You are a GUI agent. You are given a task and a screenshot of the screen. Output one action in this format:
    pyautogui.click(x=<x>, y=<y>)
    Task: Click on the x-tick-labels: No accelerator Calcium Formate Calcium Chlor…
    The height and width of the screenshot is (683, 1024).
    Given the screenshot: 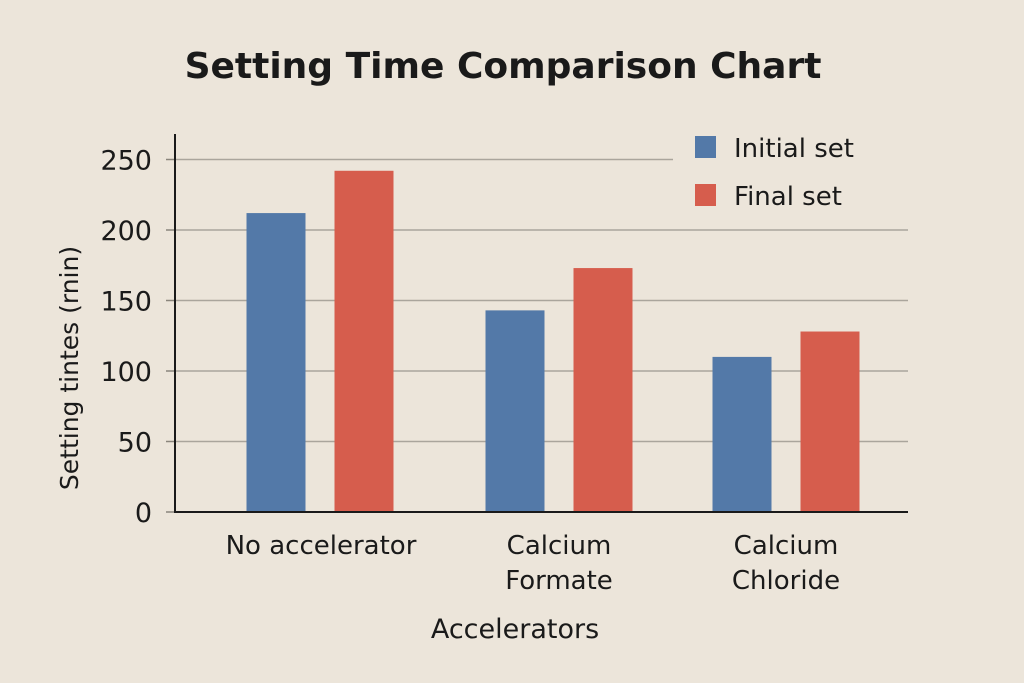 What is the action you would take?
    pyautogui.click(x=533, y=563)
    